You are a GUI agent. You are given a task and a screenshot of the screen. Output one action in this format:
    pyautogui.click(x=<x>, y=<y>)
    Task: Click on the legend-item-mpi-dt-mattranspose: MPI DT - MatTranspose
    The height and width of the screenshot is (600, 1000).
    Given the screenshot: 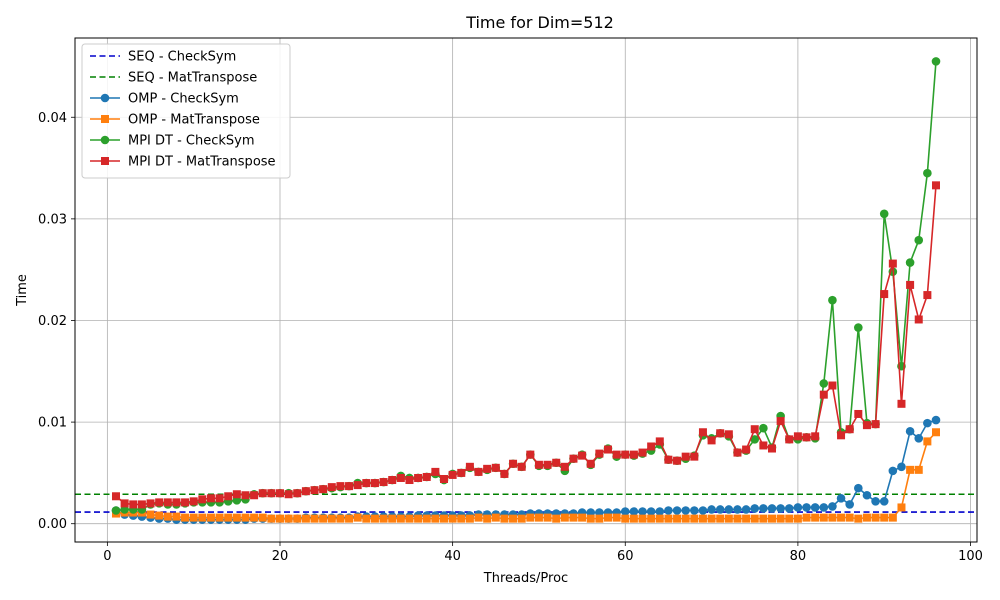 What is the action you would take?
    pyautogui.click(x=183, y=162)
    